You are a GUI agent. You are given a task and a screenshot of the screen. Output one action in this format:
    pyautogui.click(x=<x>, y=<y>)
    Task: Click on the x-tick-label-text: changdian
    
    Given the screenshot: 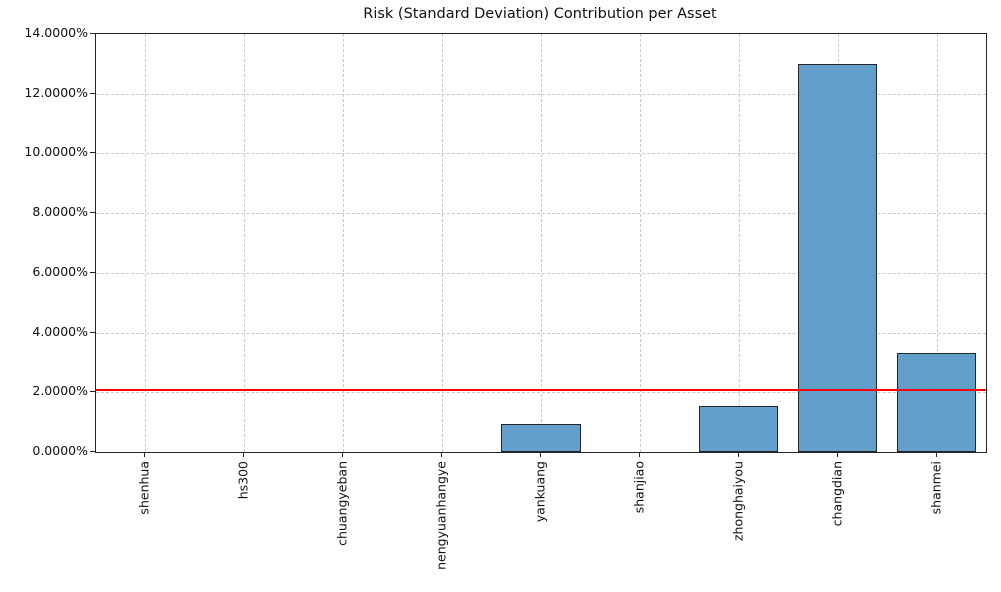 What is the action you would take?
    pyautogui.click(x=837, y=494)
    